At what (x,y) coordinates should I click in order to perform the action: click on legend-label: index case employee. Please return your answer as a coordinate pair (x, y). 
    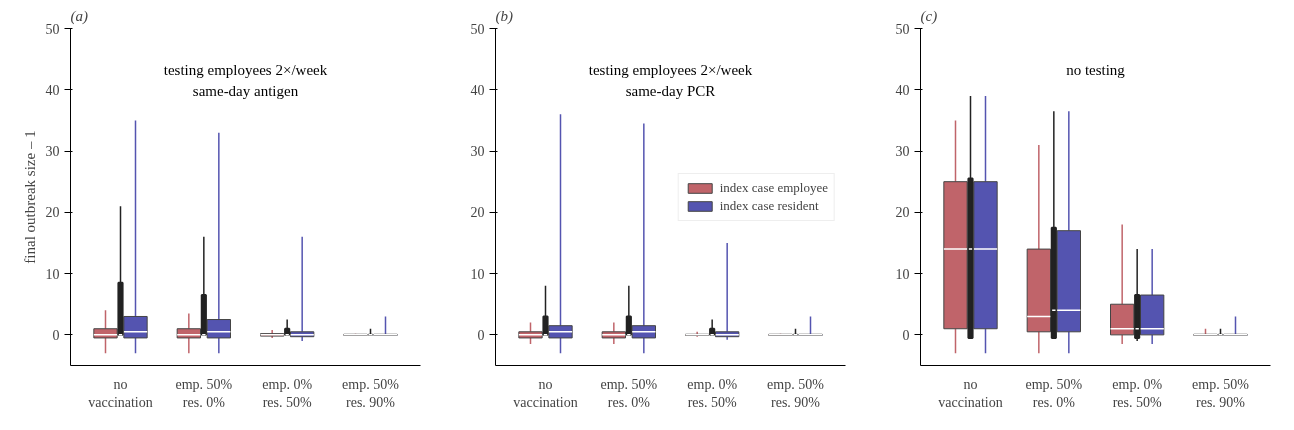
    Looking at the image, I should click on (773, 187).